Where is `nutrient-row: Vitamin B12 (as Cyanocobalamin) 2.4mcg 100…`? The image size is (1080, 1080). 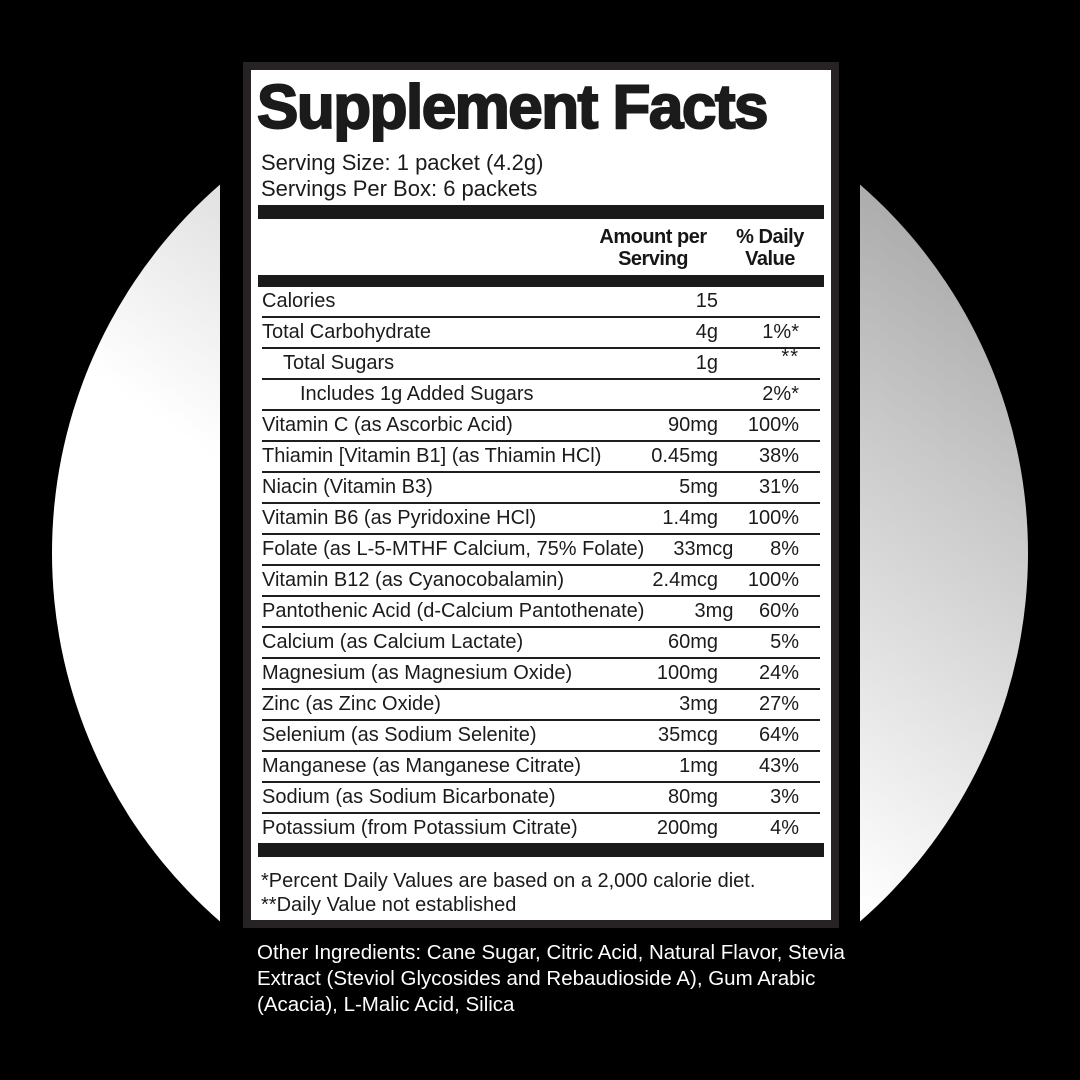 nutrient-row: Vitamin B12 (as Cyanocobalamin) 2.4mcg 100… is located at coordinates (541, 581).